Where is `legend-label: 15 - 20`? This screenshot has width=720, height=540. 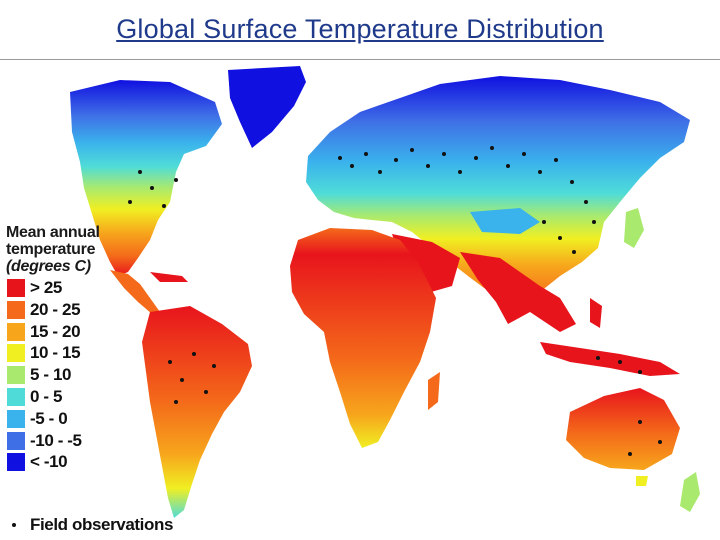 legend-label: 15 - 20 is located at coordinates (55, 331).